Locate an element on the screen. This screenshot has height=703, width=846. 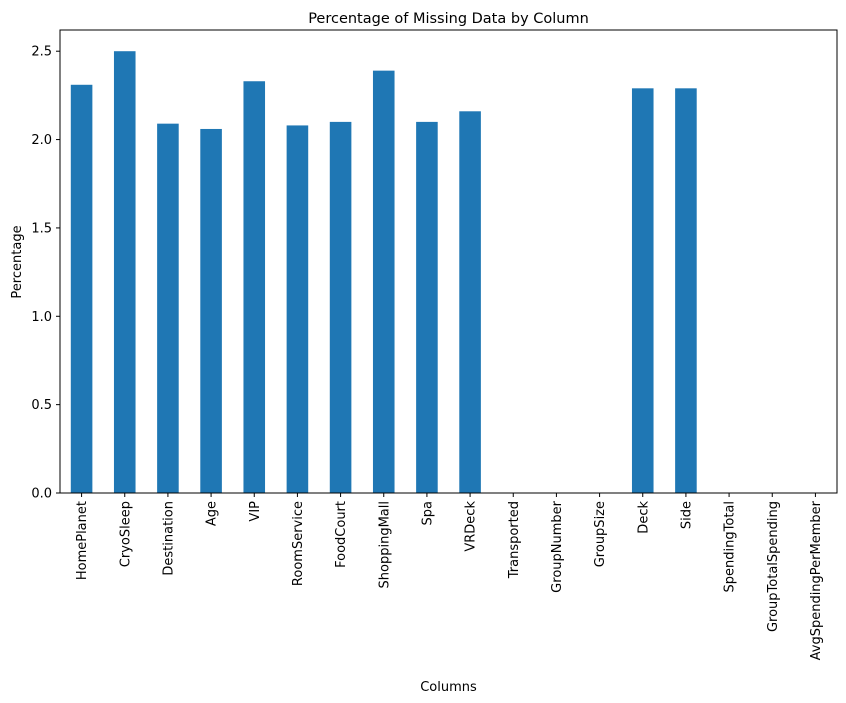
bar-HomePlanet is located at coordinates (81, 288).